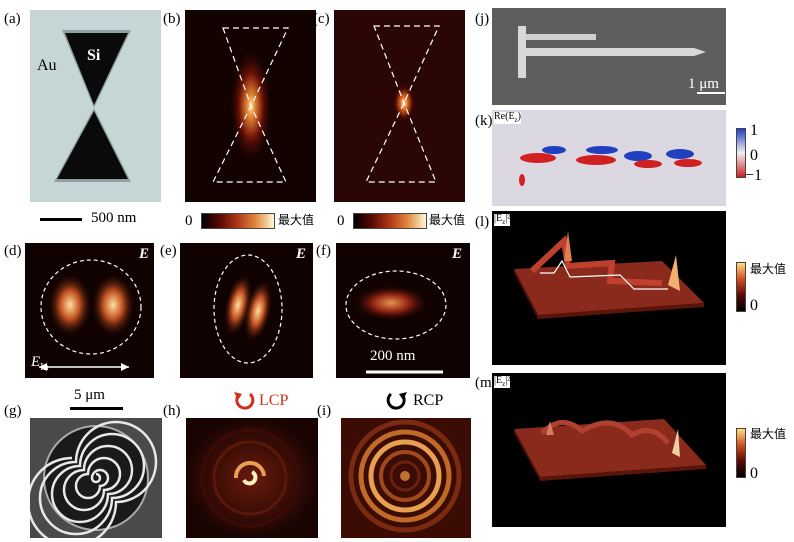 The image size is (794, 542). I want to click on panel-f-label: (f), so click(323, 251).